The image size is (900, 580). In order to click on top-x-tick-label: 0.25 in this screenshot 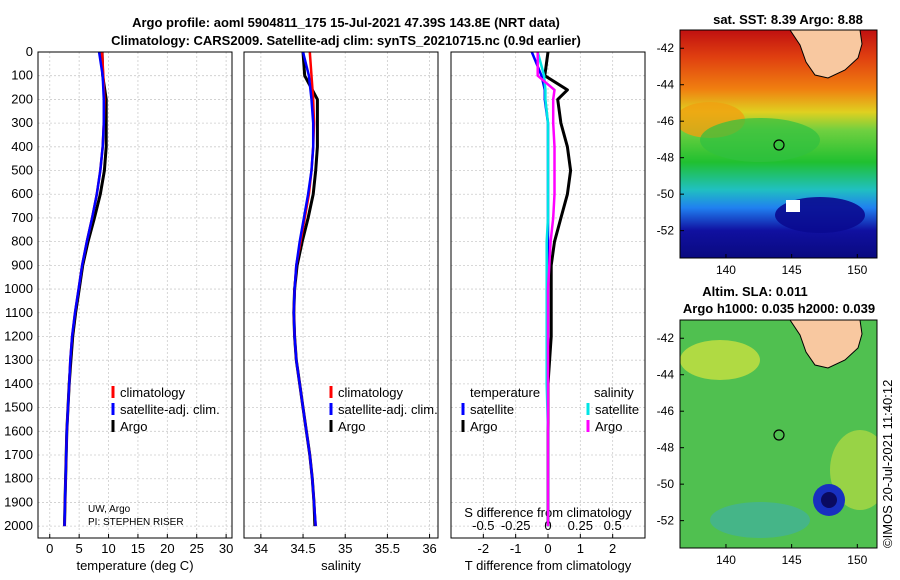, I will do `click(580, 525)`.